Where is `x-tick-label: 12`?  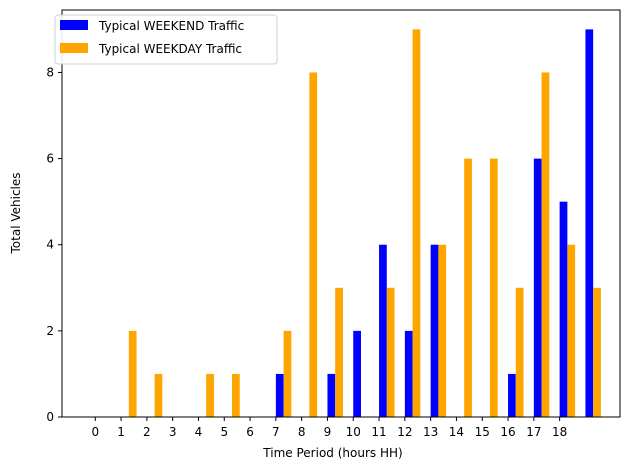 x-tick-label: 12 is located at coordinates (404, 432).